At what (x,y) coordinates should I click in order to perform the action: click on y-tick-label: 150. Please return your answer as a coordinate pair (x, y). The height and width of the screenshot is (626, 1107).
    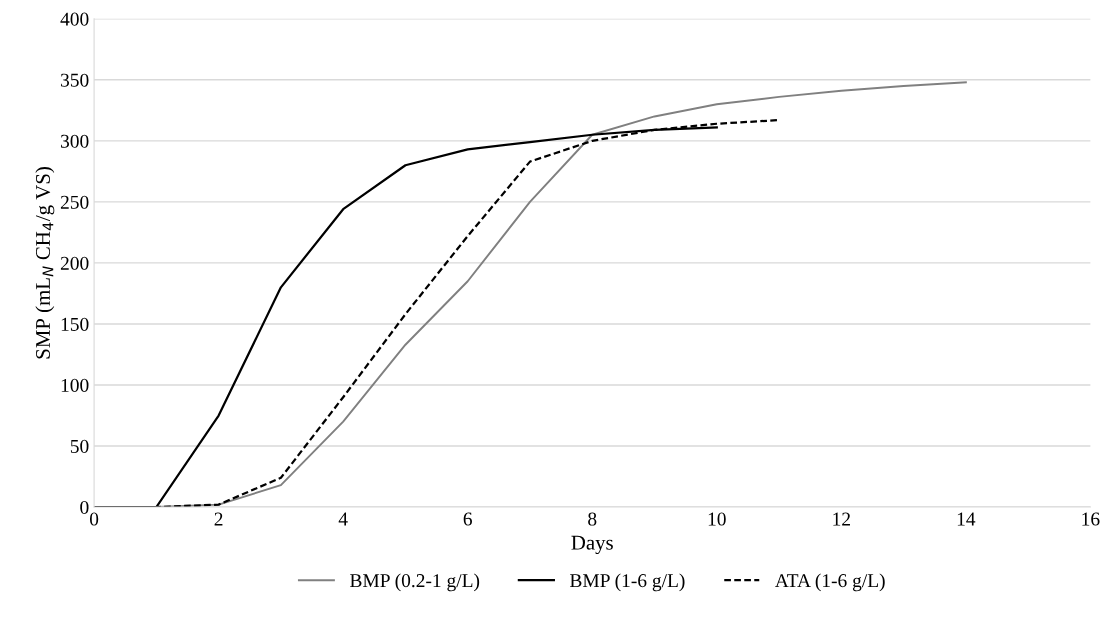
    Looking at the image, I should click on (75, 324).